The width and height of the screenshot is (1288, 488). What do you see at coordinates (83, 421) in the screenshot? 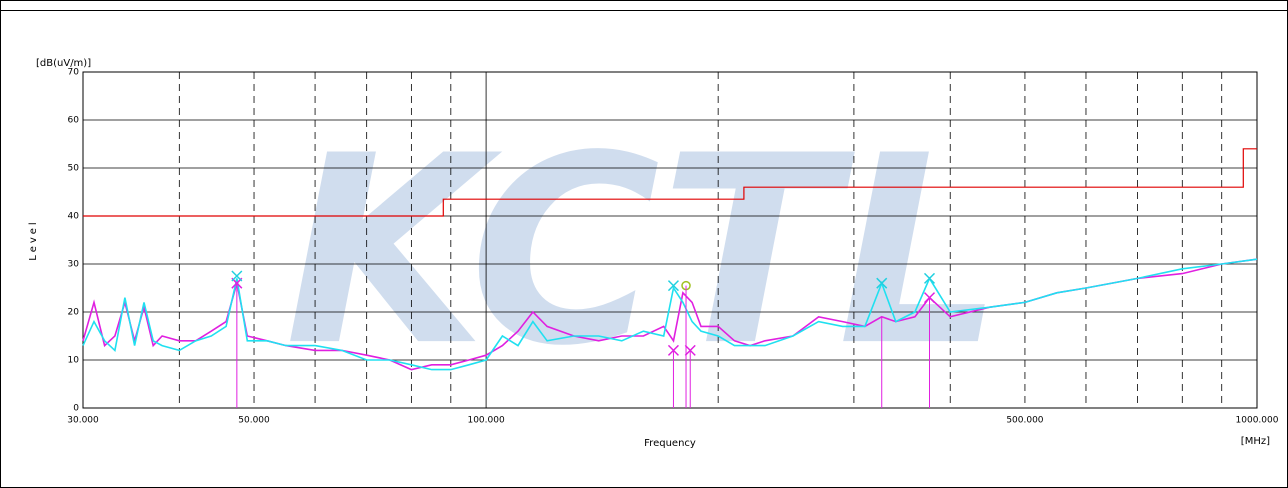
I see `x-tick-label: 30.000` at bounding box center [83, 421].